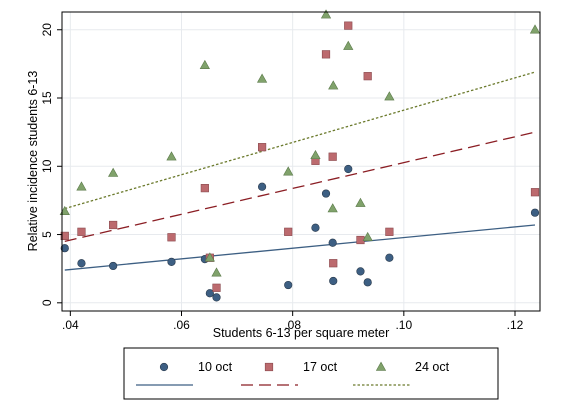  Describe the element at coordinates (292, 325) in the screenshot. I see `x-tick-label: .08` at that location.